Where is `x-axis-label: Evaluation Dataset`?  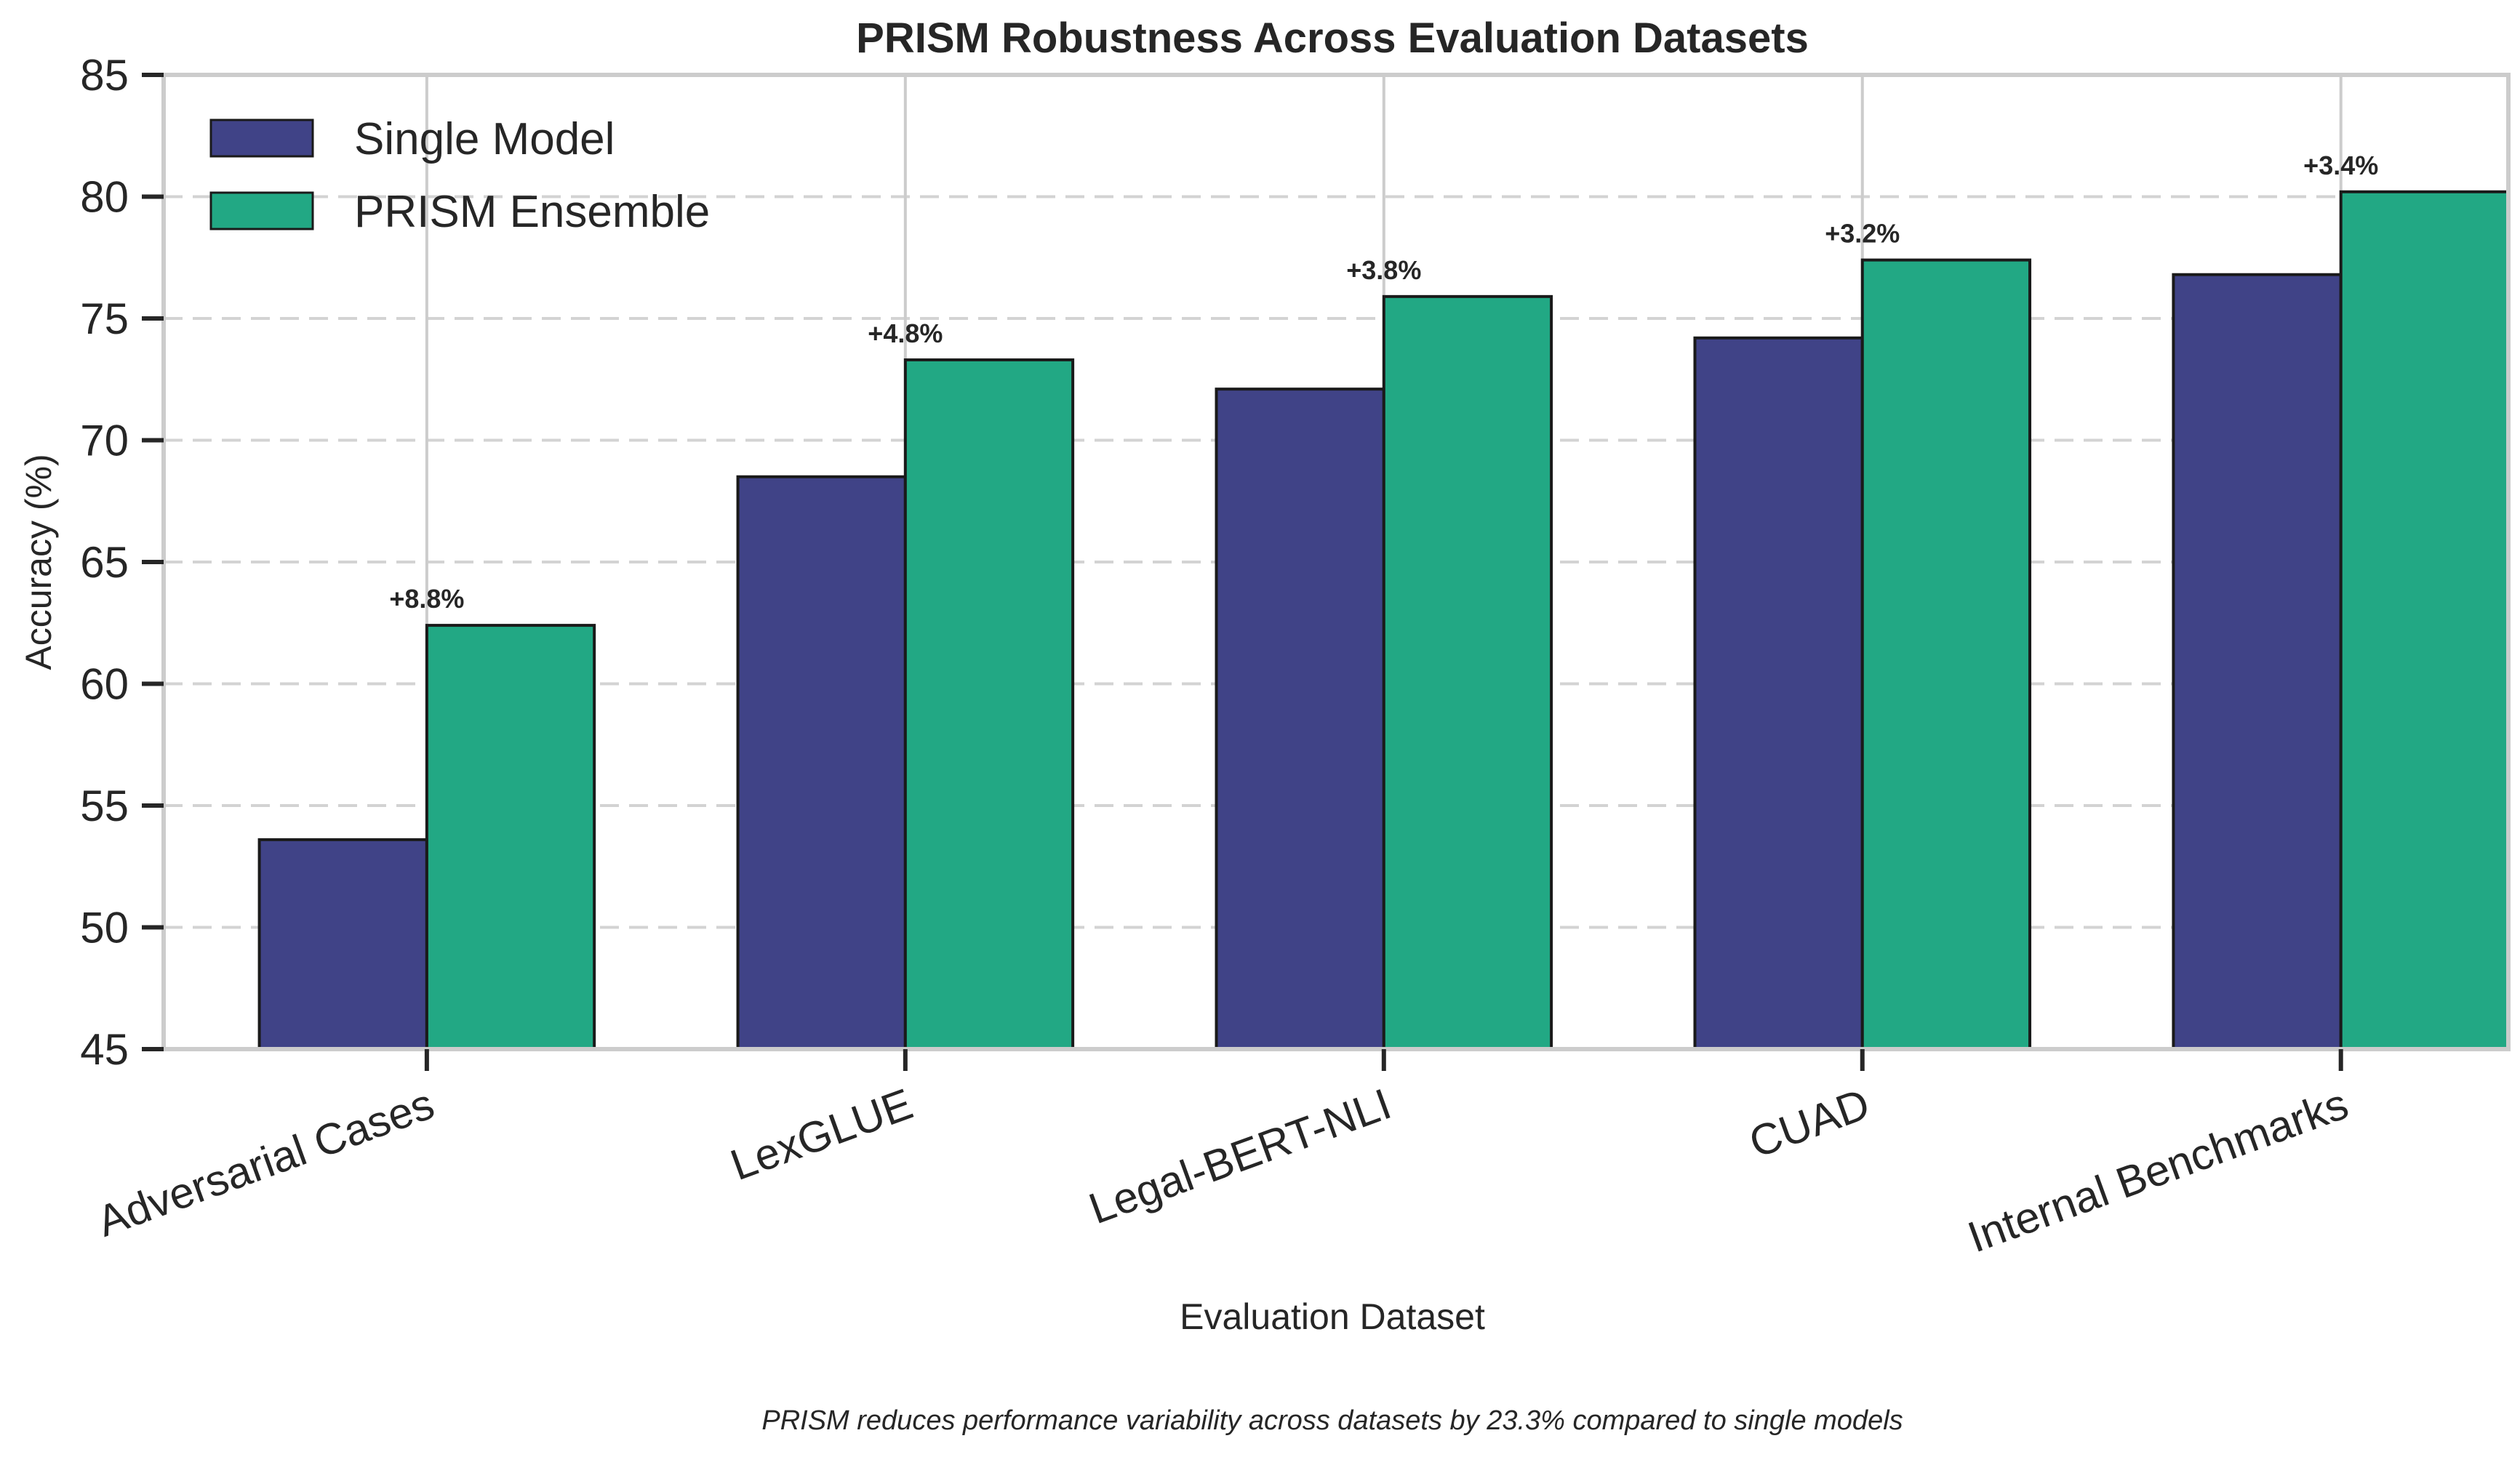 x-axis-label: Evaluation Dataset is located at coordinates (1332, 1316).